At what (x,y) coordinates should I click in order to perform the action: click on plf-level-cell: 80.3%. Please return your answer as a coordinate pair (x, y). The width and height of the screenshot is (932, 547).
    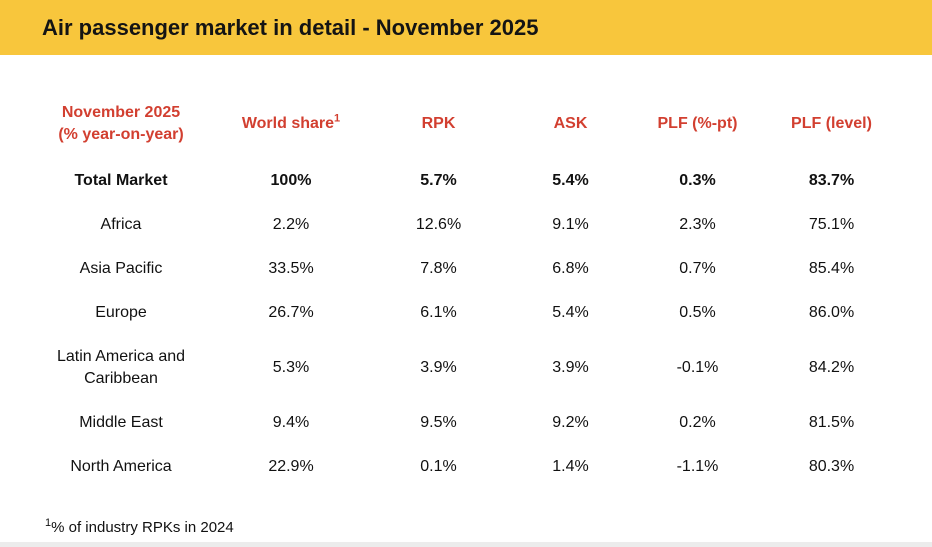
    Looking at the image, I should click on (831, 466).